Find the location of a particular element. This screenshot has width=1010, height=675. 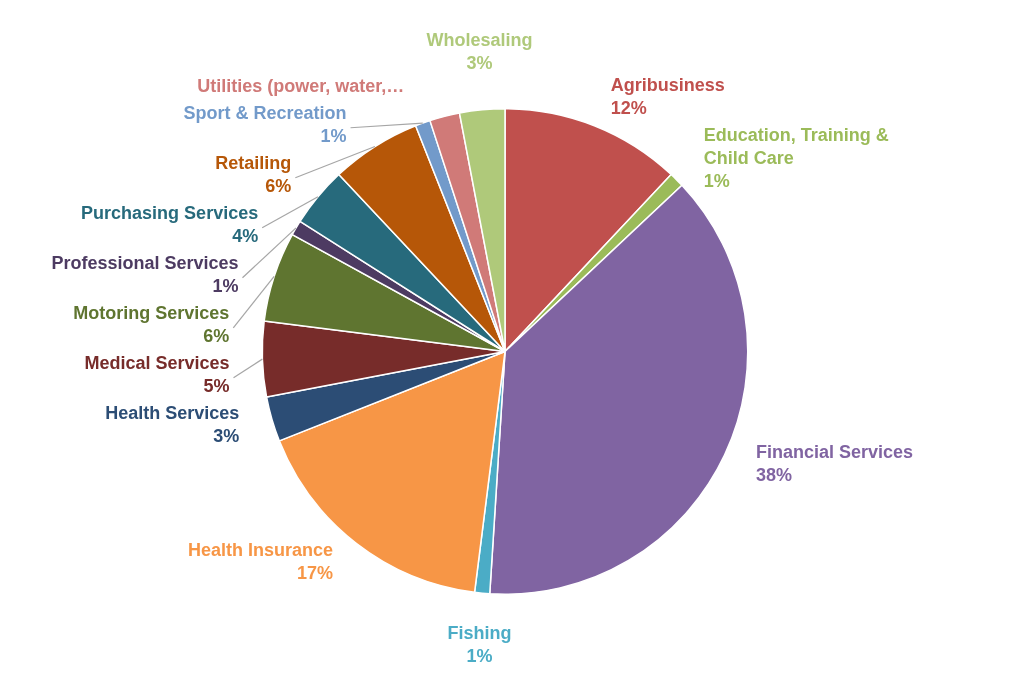

slice-label: Wholesaling is located at coordinates (479, 39).